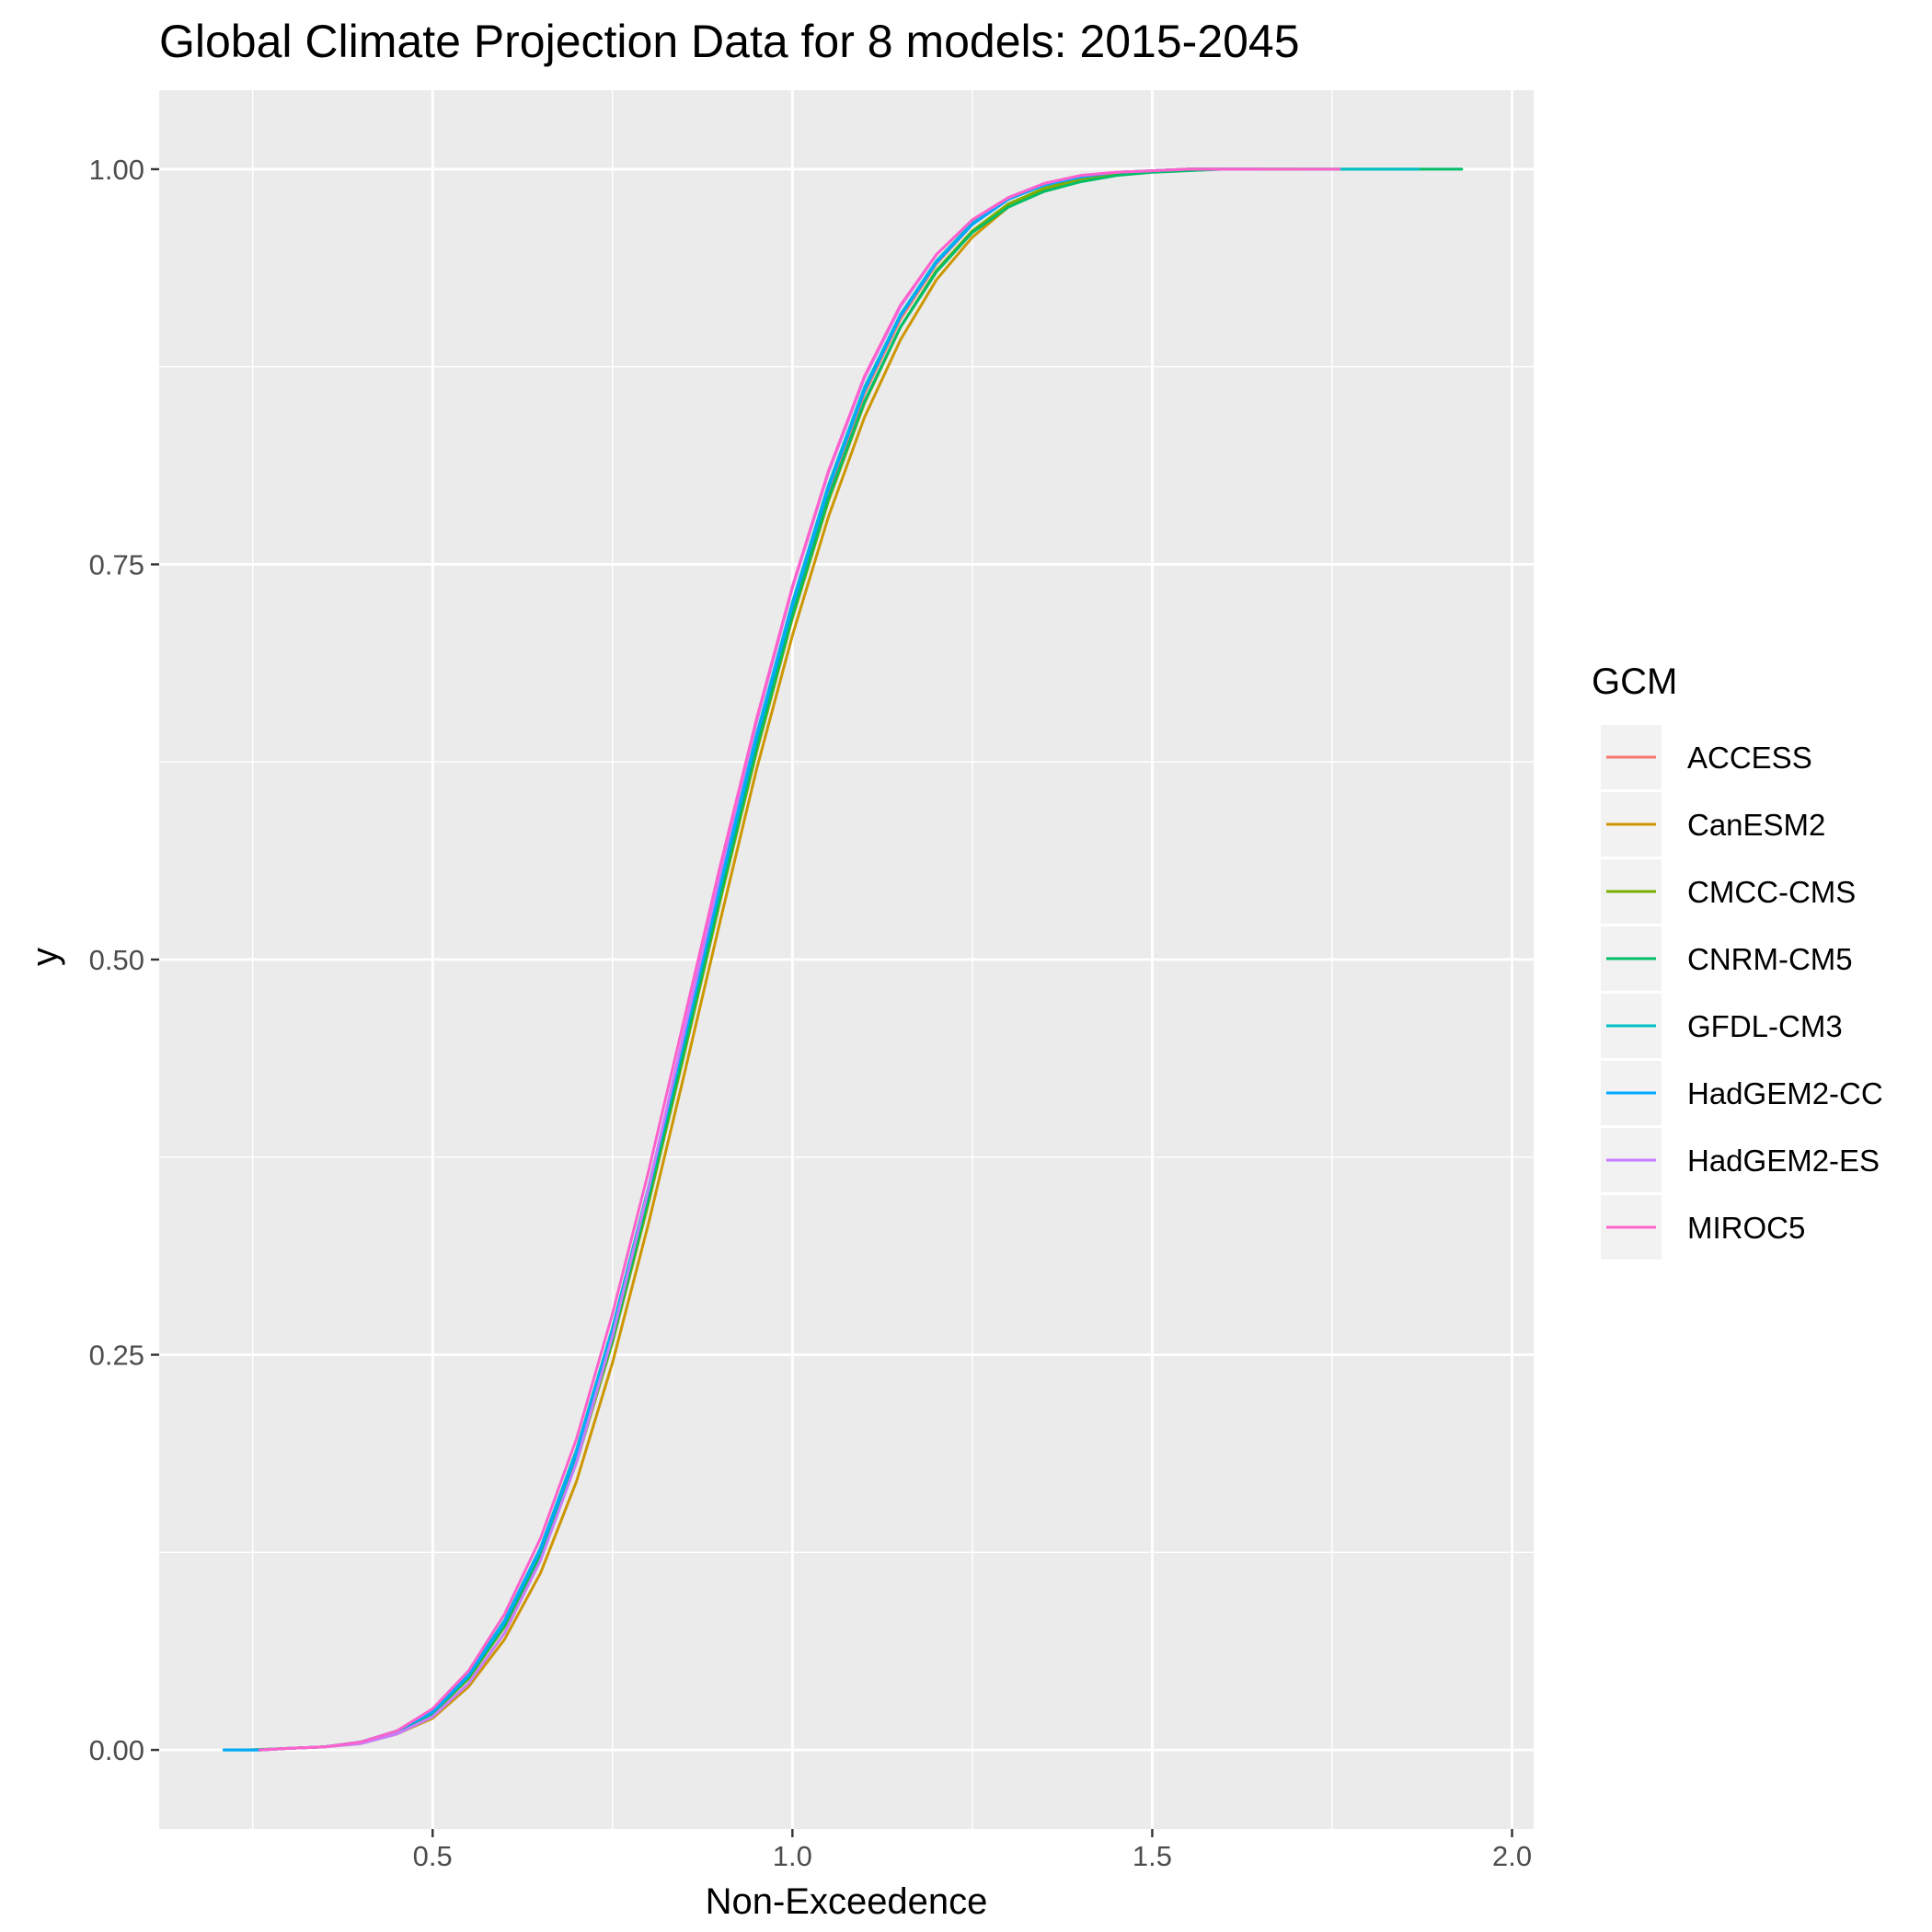  I want to click on legend-label: CMCC-CMS, so click(1771, 892).